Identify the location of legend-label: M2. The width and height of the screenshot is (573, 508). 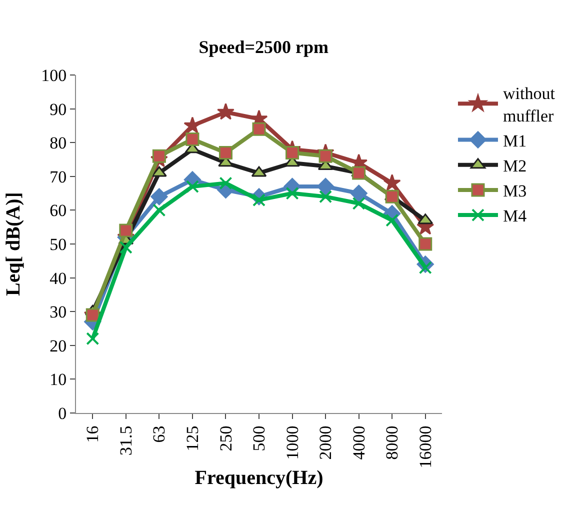
(514, 166).